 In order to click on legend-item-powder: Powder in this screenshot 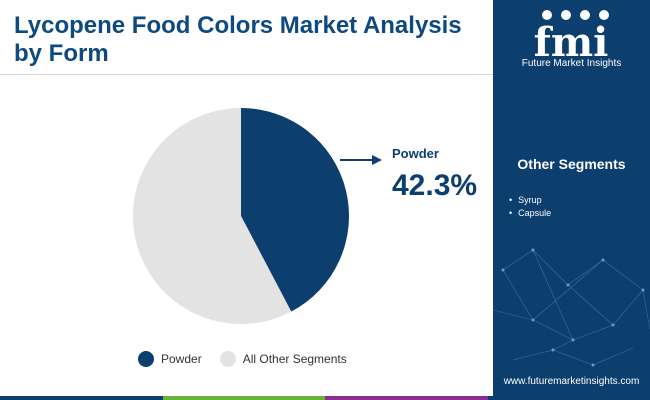, I will do `click(170, 359)`.